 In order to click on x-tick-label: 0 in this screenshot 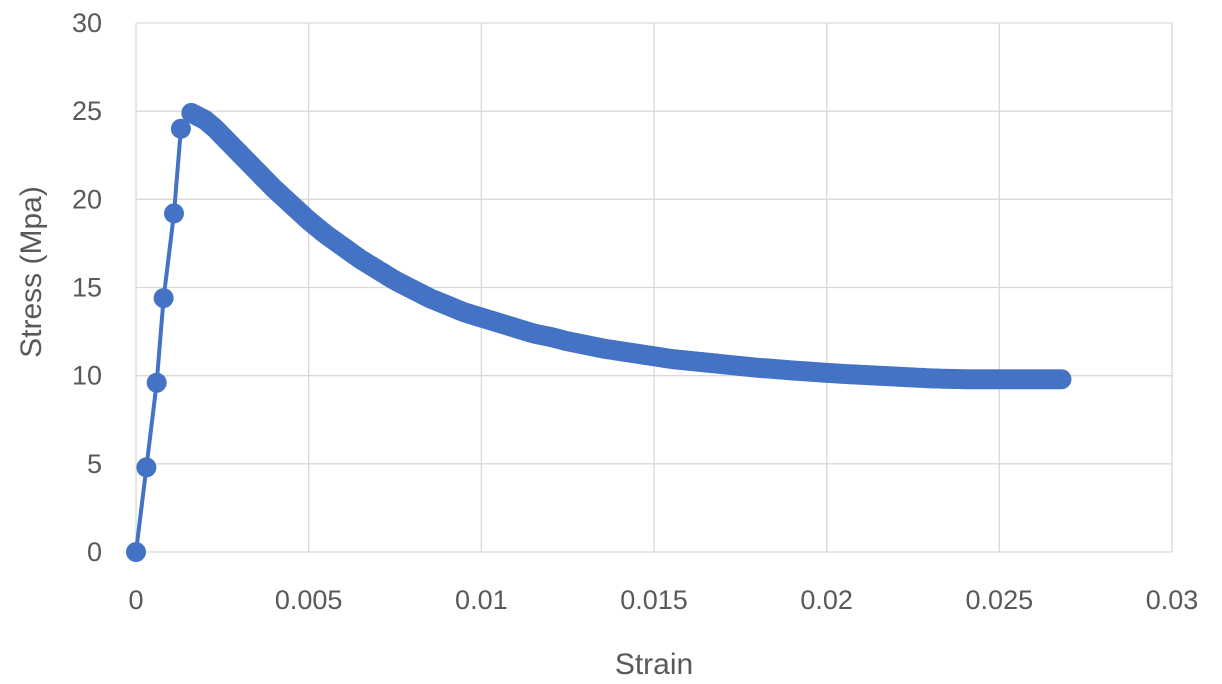, I will do `click(135, 600)`.